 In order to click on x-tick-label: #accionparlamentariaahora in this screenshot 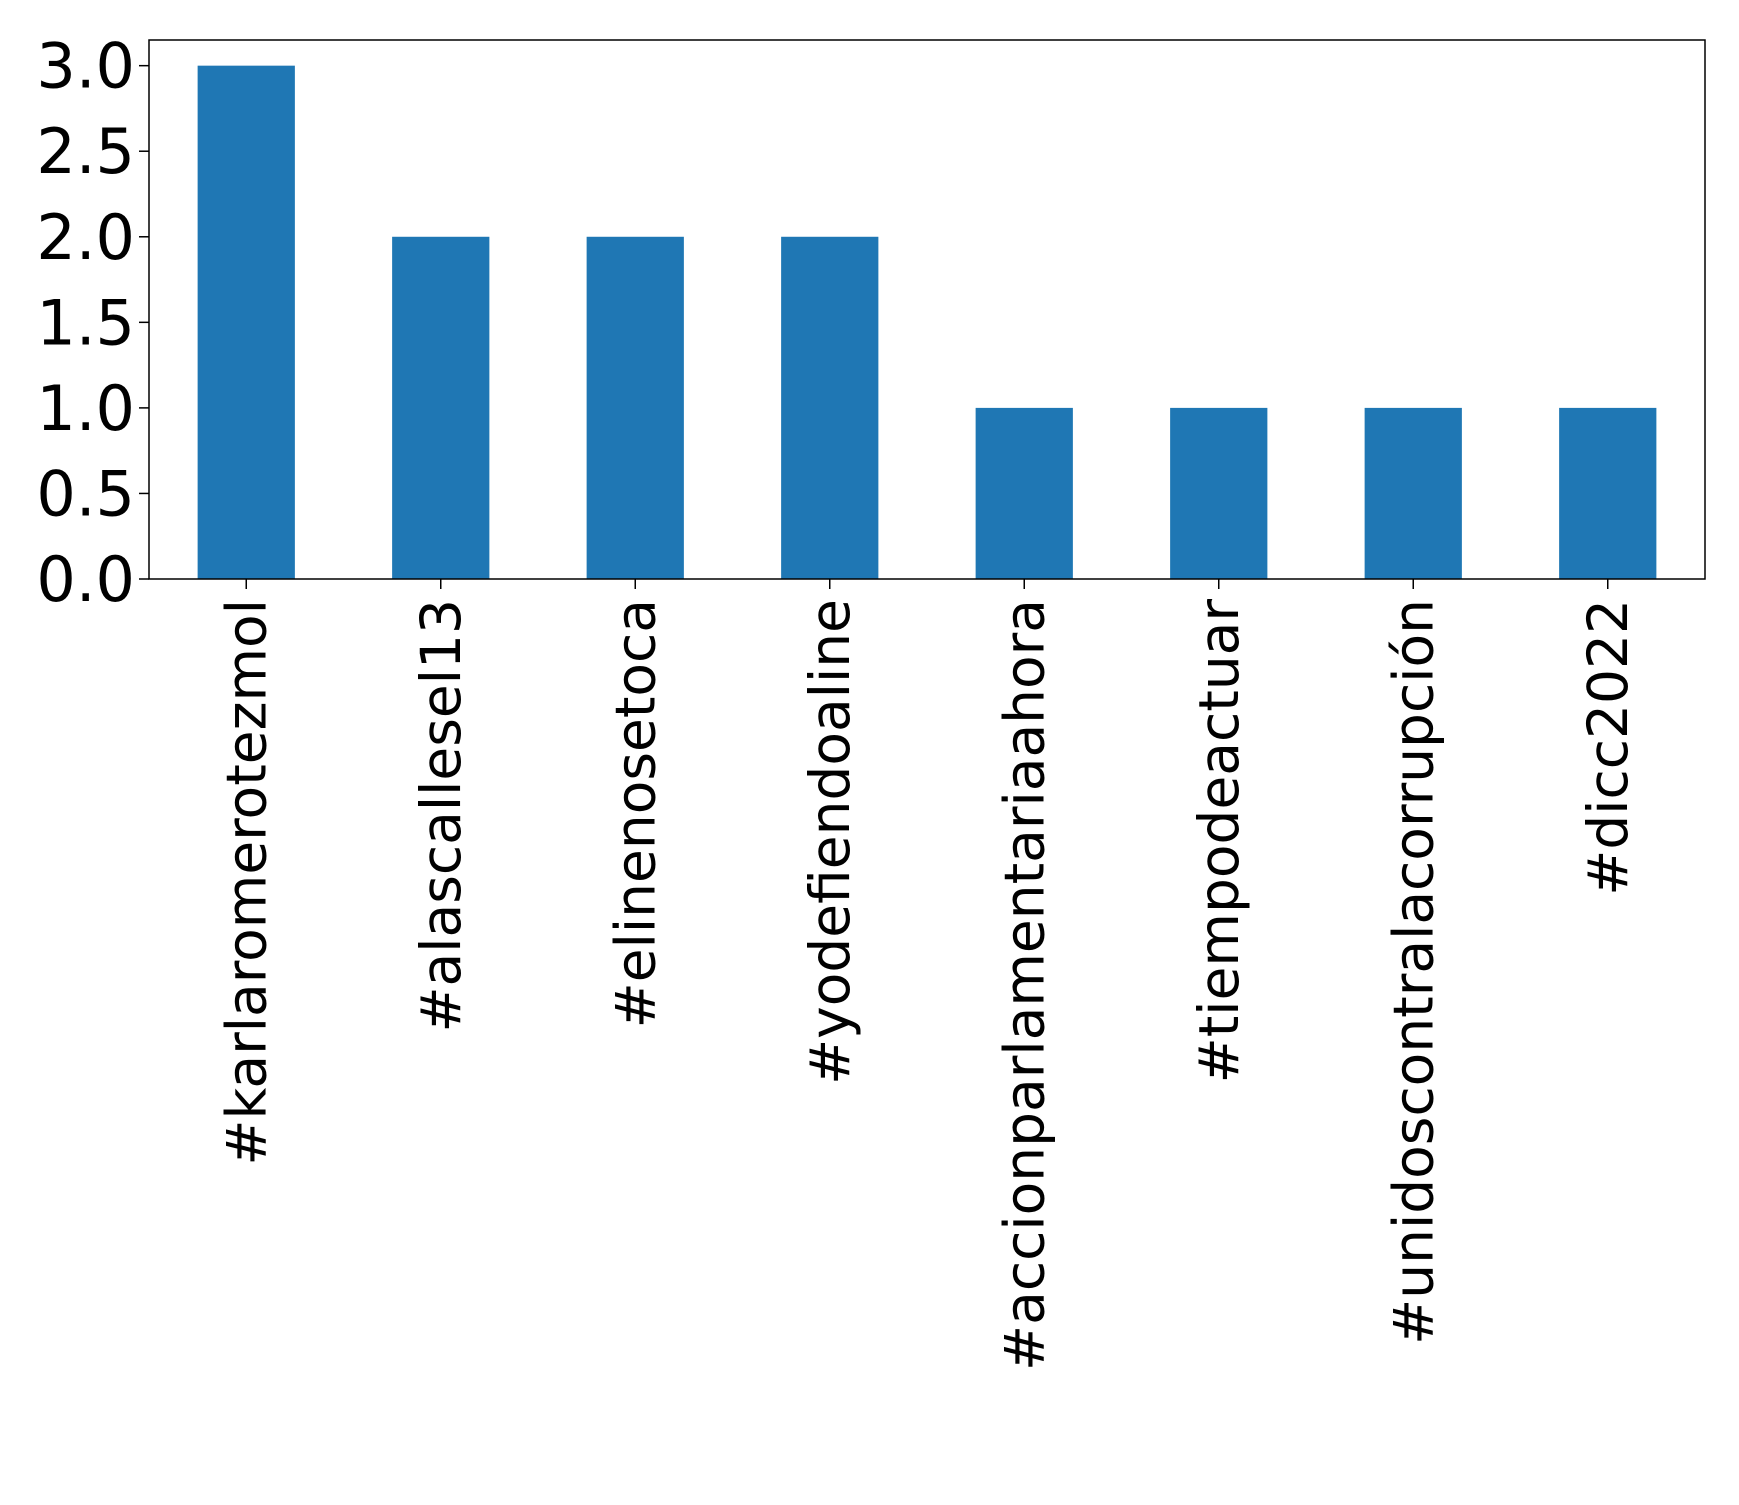, I will do `click(1024, 985)`.